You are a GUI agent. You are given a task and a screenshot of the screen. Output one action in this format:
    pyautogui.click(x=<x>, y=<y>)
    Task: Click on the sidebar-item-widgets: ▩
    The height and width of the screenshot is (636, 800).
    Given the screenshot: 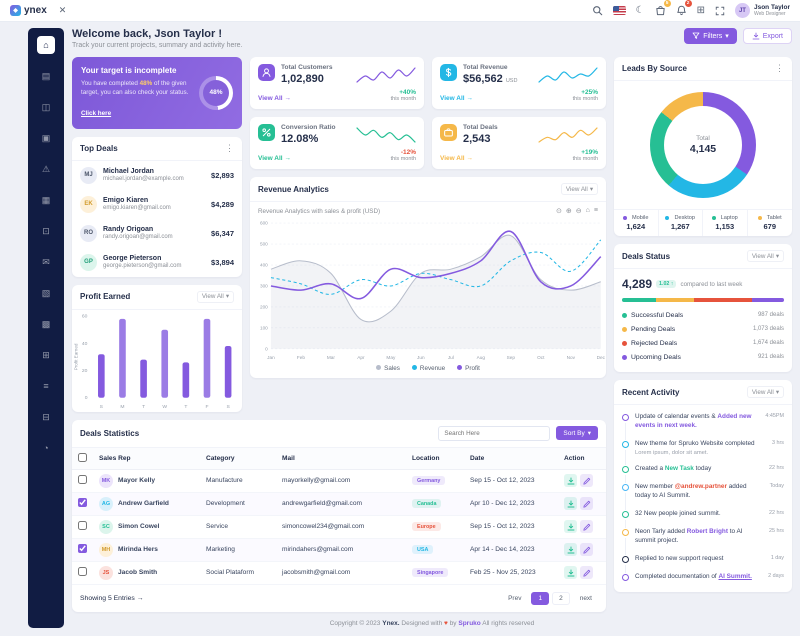 What is the action you would take?
    pyautogui.click(x=46, y=323)
    